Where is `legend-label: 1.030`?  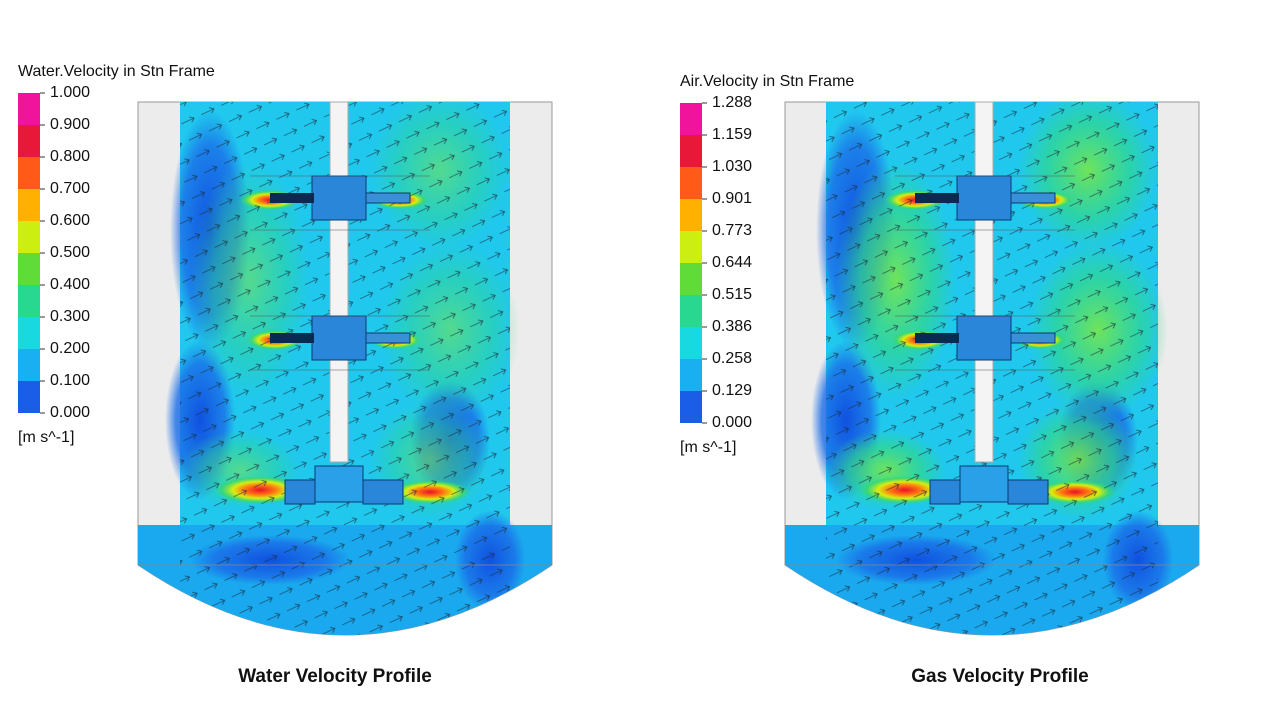
legend-label: 1.030 is located at coordinates (732, 166).